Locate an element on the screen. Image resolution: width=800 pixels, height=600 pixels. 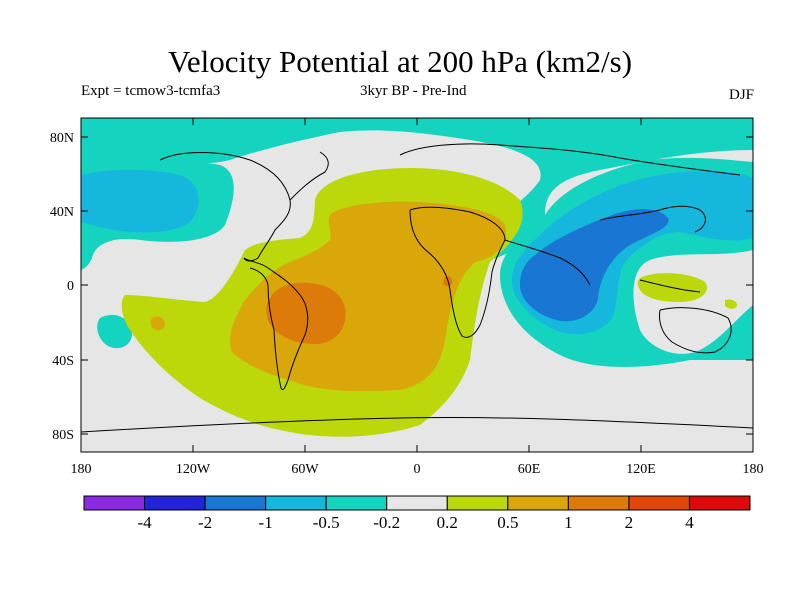
colorbar-label: -4 is located at coordinates (144, 522).